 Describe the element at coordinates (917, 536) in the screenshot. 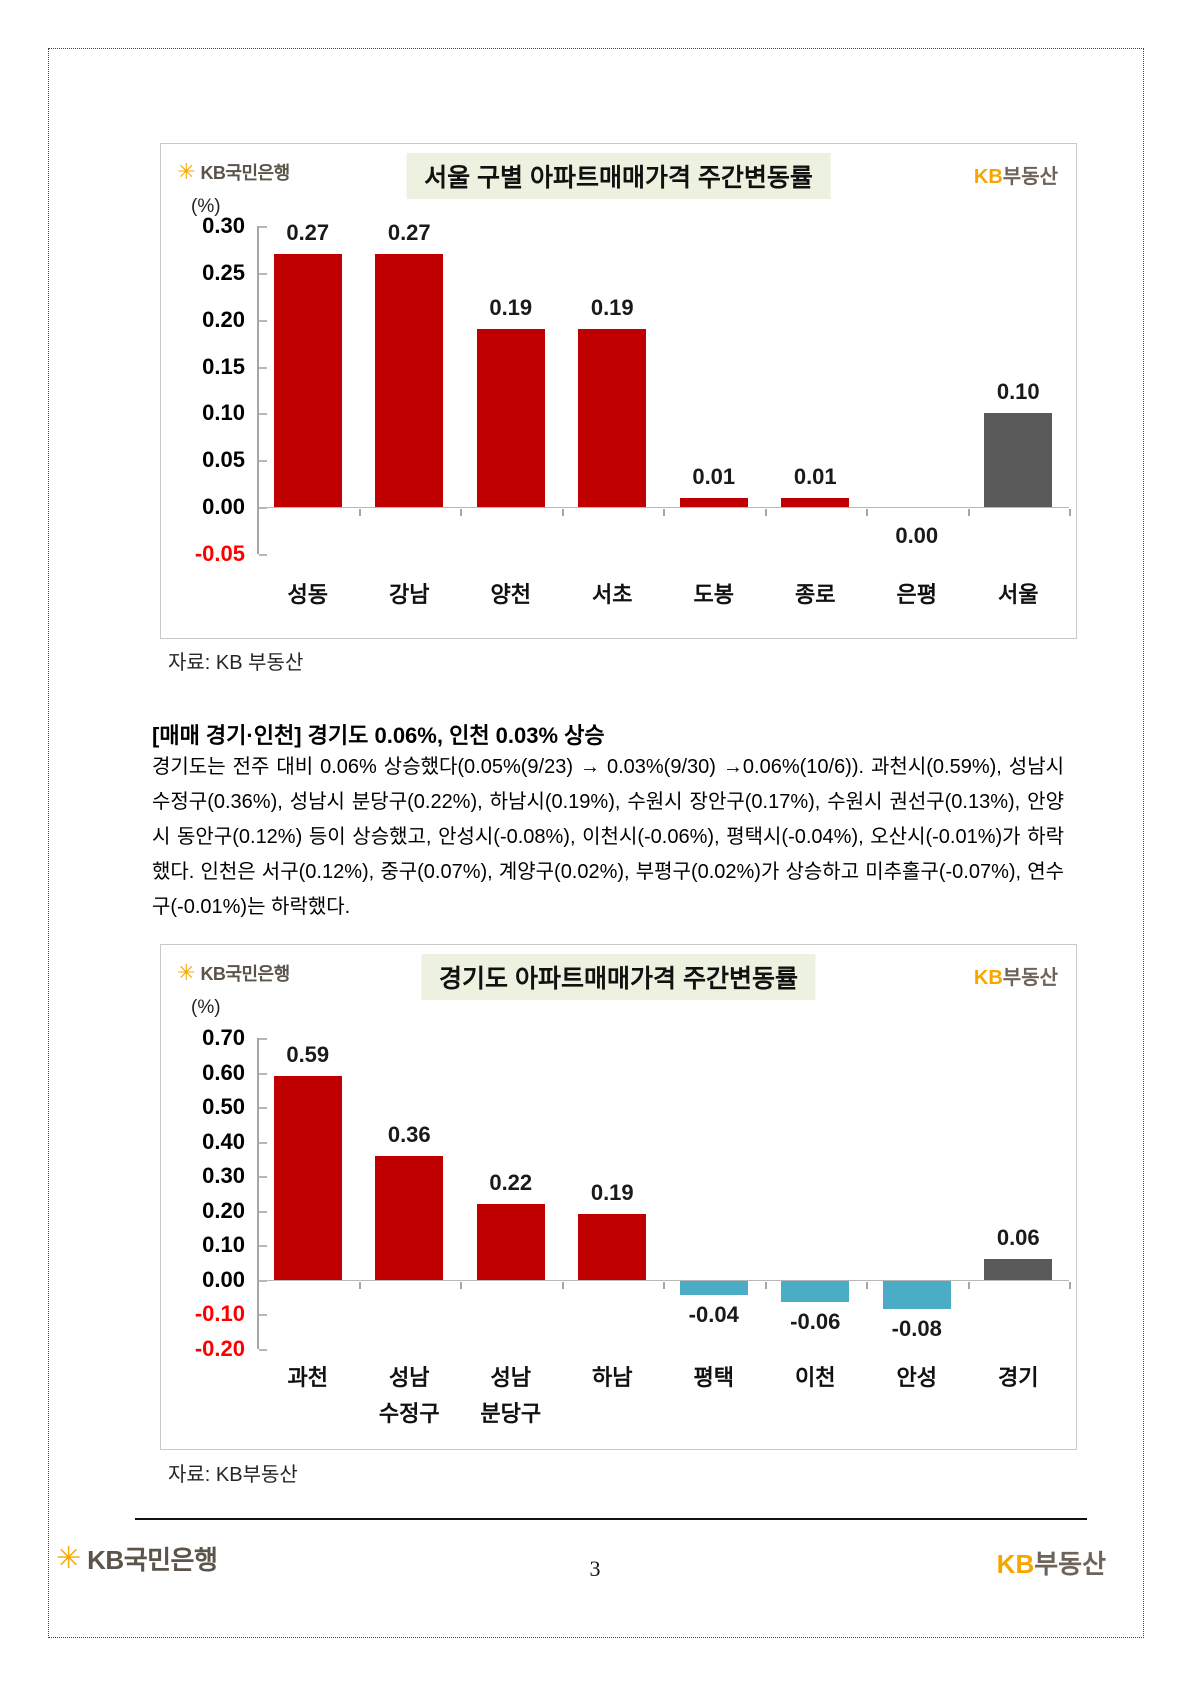

I see `bar-value-label: 0.00` at that location.